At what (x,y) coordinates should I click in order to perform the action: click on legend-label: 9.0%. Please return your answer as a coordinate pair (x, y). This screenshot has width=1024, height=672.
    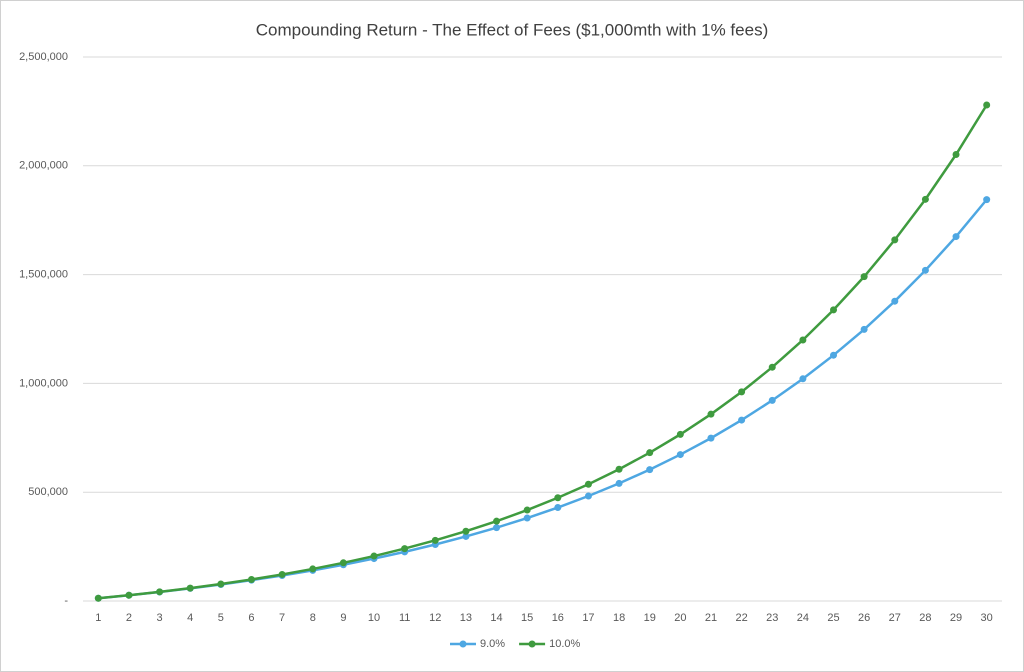
    Looking at the image, I should click on (492, 644).